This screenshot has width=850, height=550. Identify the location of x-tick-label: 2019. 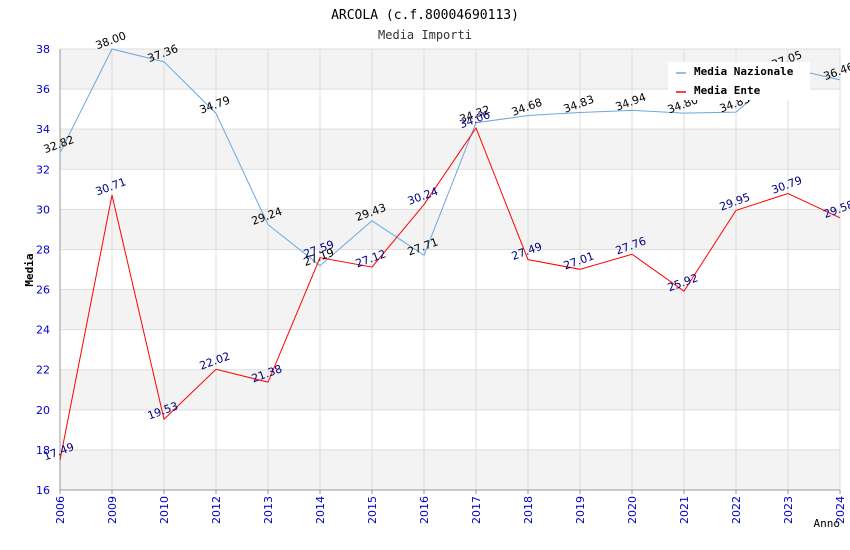
(580, 510).